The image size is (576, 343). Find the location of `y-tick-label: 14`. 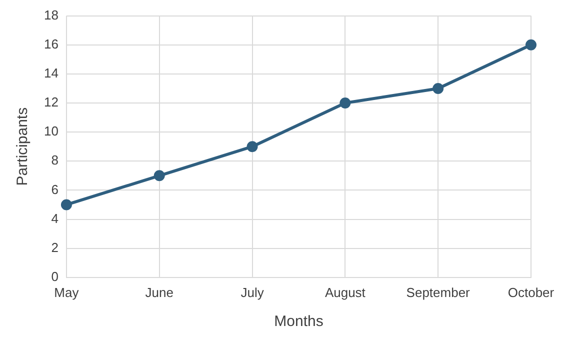

y-tick-label: 14 is located at coordinates (51, 73).